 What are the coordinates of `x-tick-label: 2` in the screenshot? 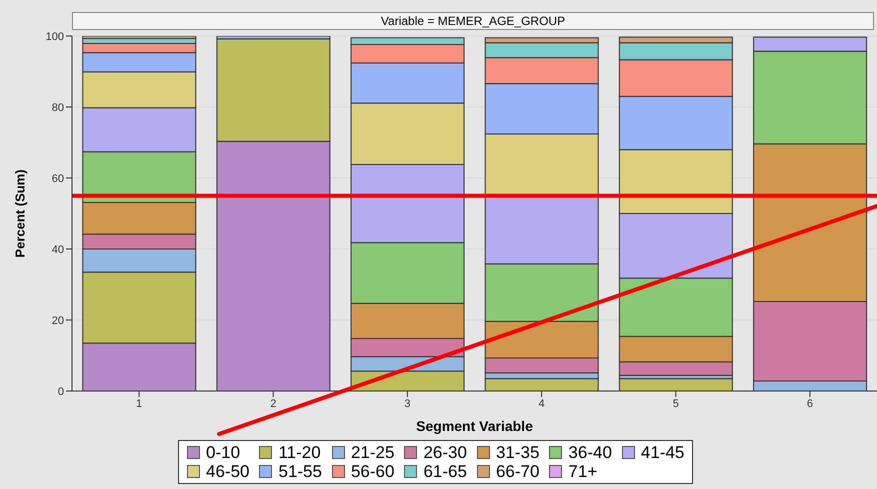 It's located at (273, 404).